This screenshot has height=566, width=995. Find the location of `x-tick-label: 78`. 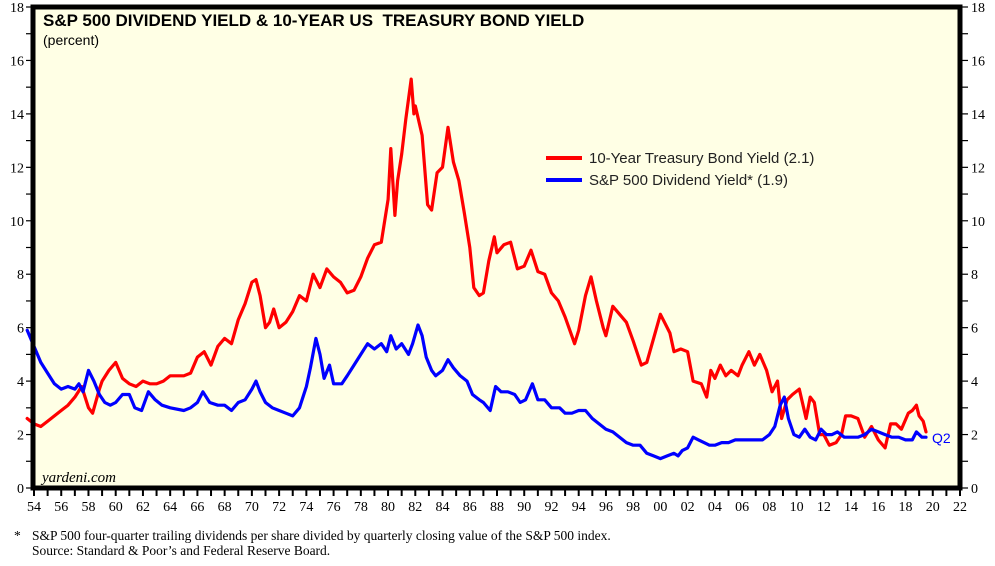

x-tick-label: 78 is located at coordinates (361, 507).